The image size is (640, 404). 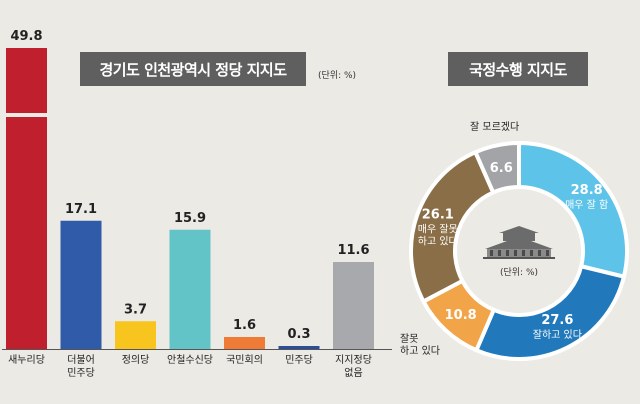 What do you see at coordinates (518, 69) in the screenshot?
I see `donut-chart-title: 국정수행 지지도` at bounding box center [518, 69].